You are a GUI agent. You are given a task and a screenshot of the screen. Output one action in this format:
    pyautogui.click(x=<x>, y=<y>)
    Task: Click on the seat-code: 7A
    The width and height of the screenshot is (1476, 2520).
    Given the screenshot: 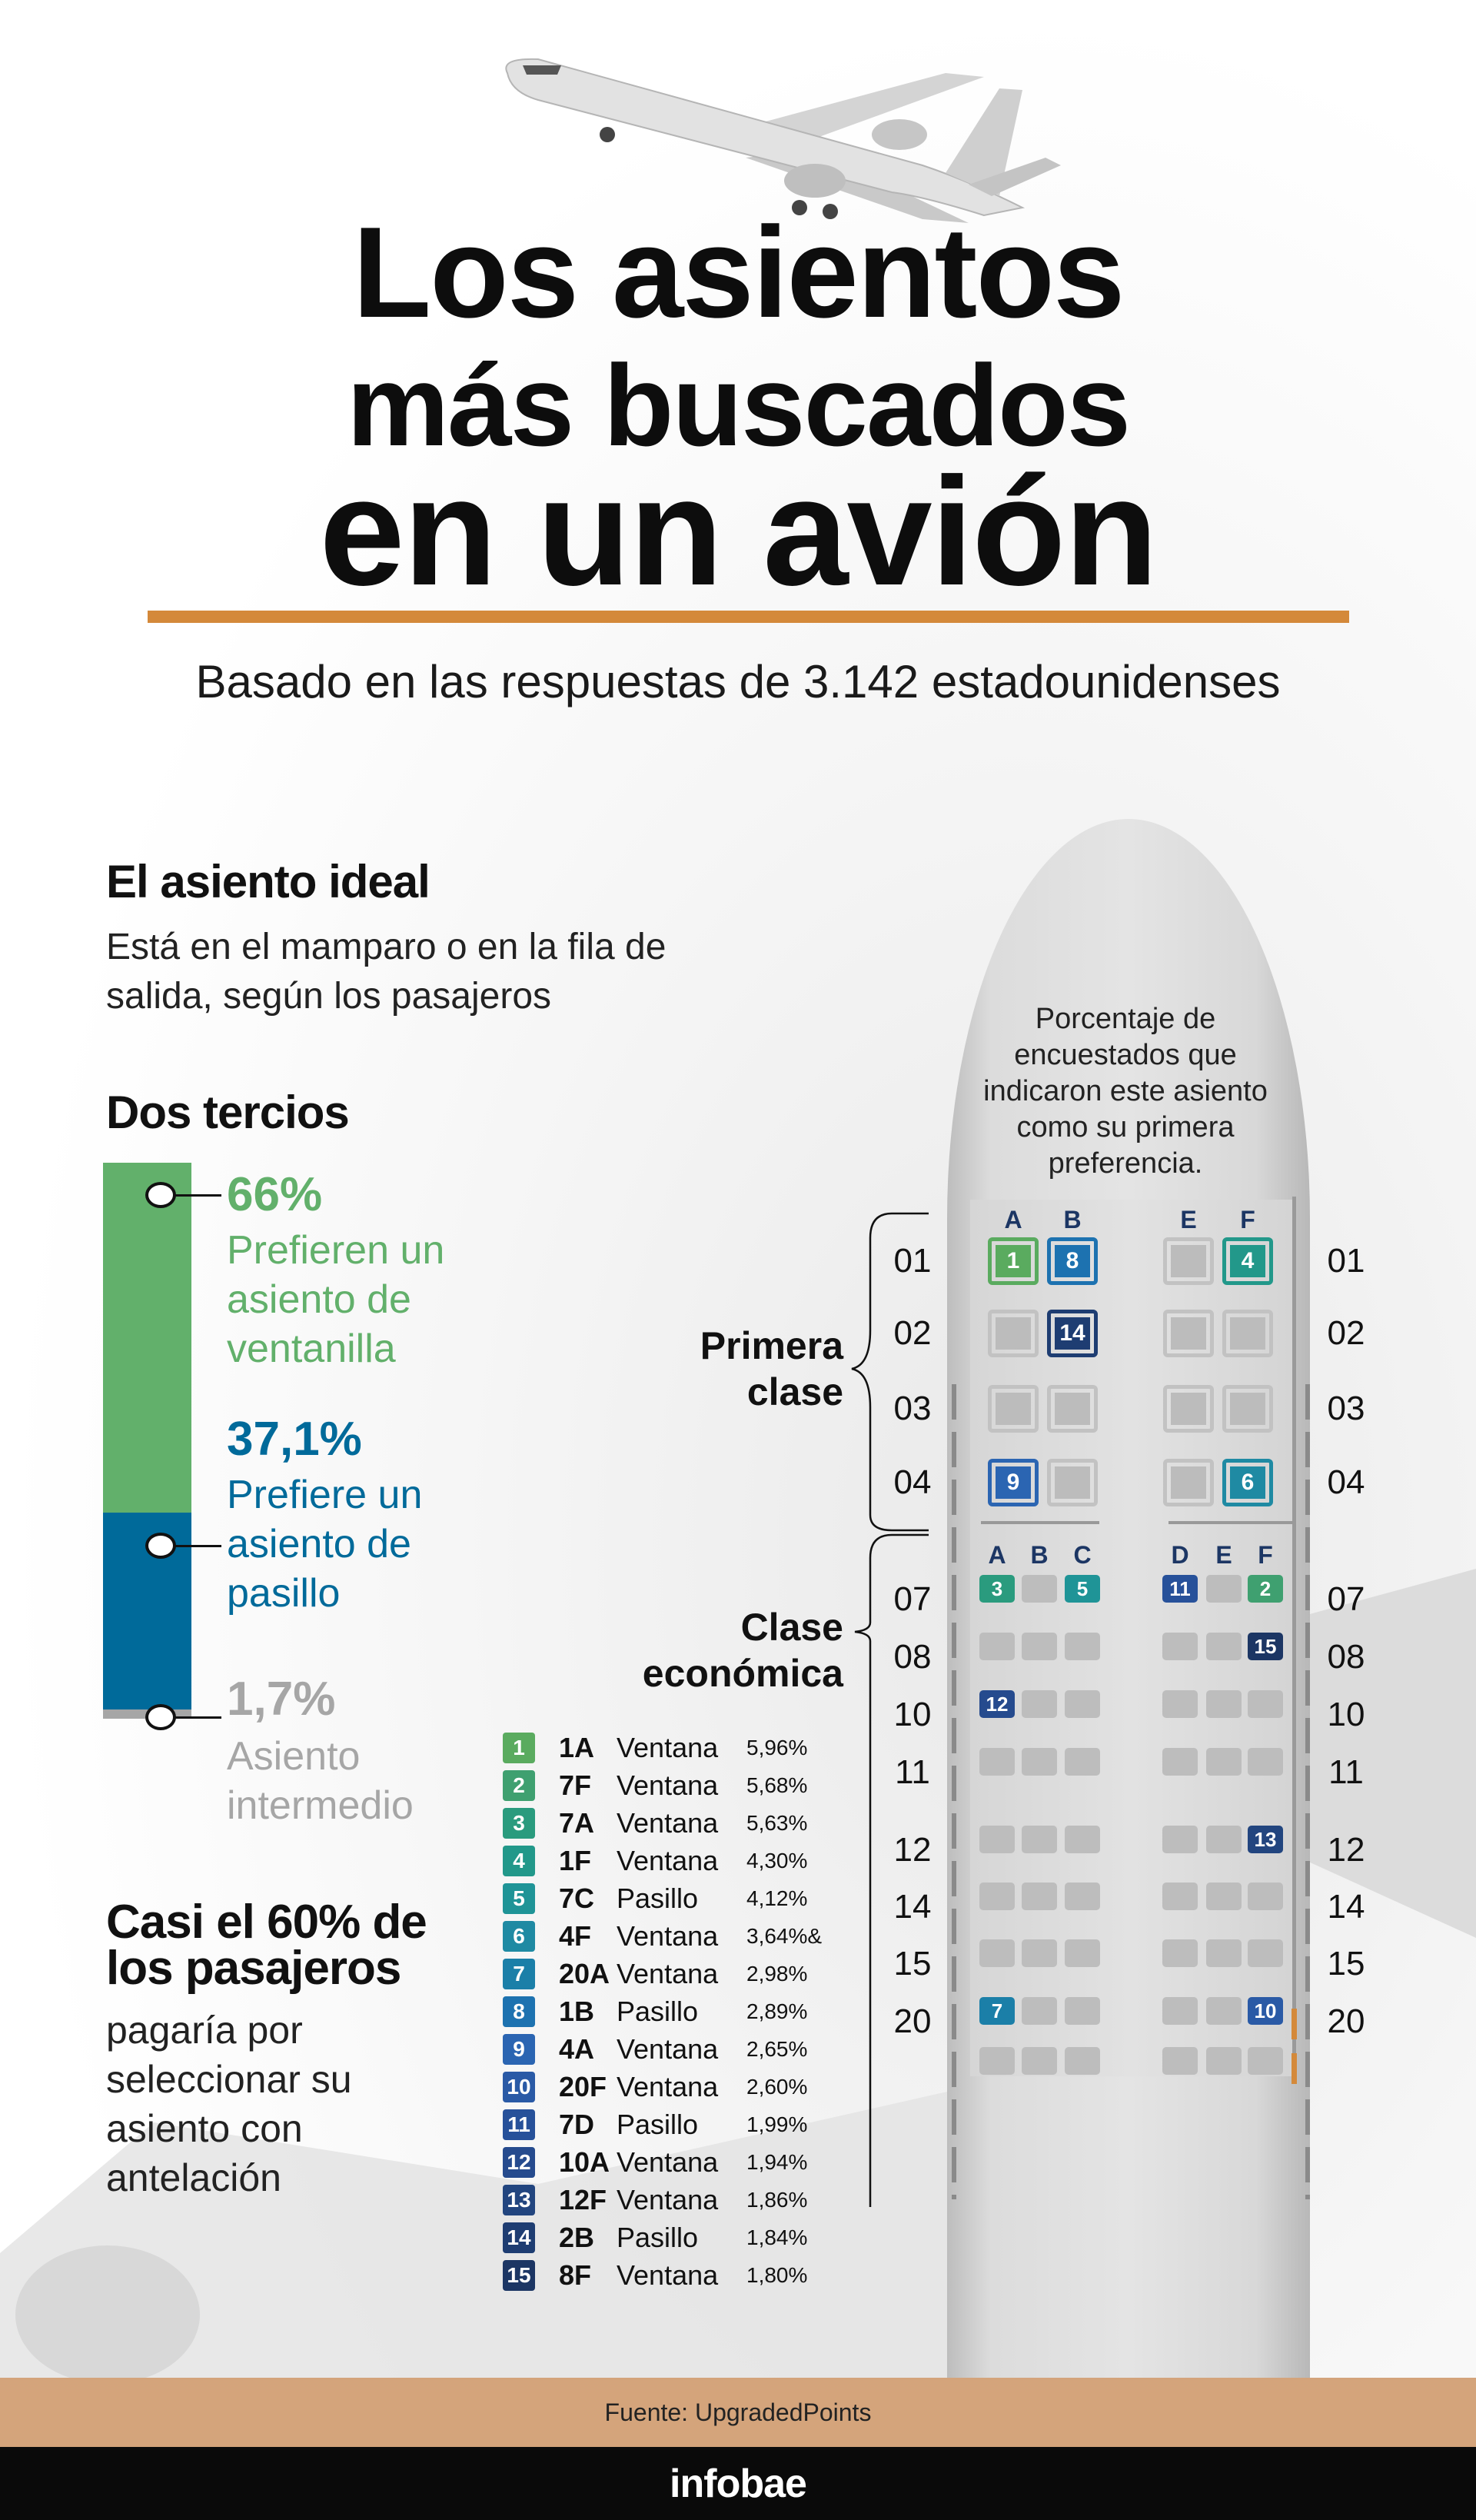 What is the action you would take?
    pyautogui.click(x=577, y=1823)
    